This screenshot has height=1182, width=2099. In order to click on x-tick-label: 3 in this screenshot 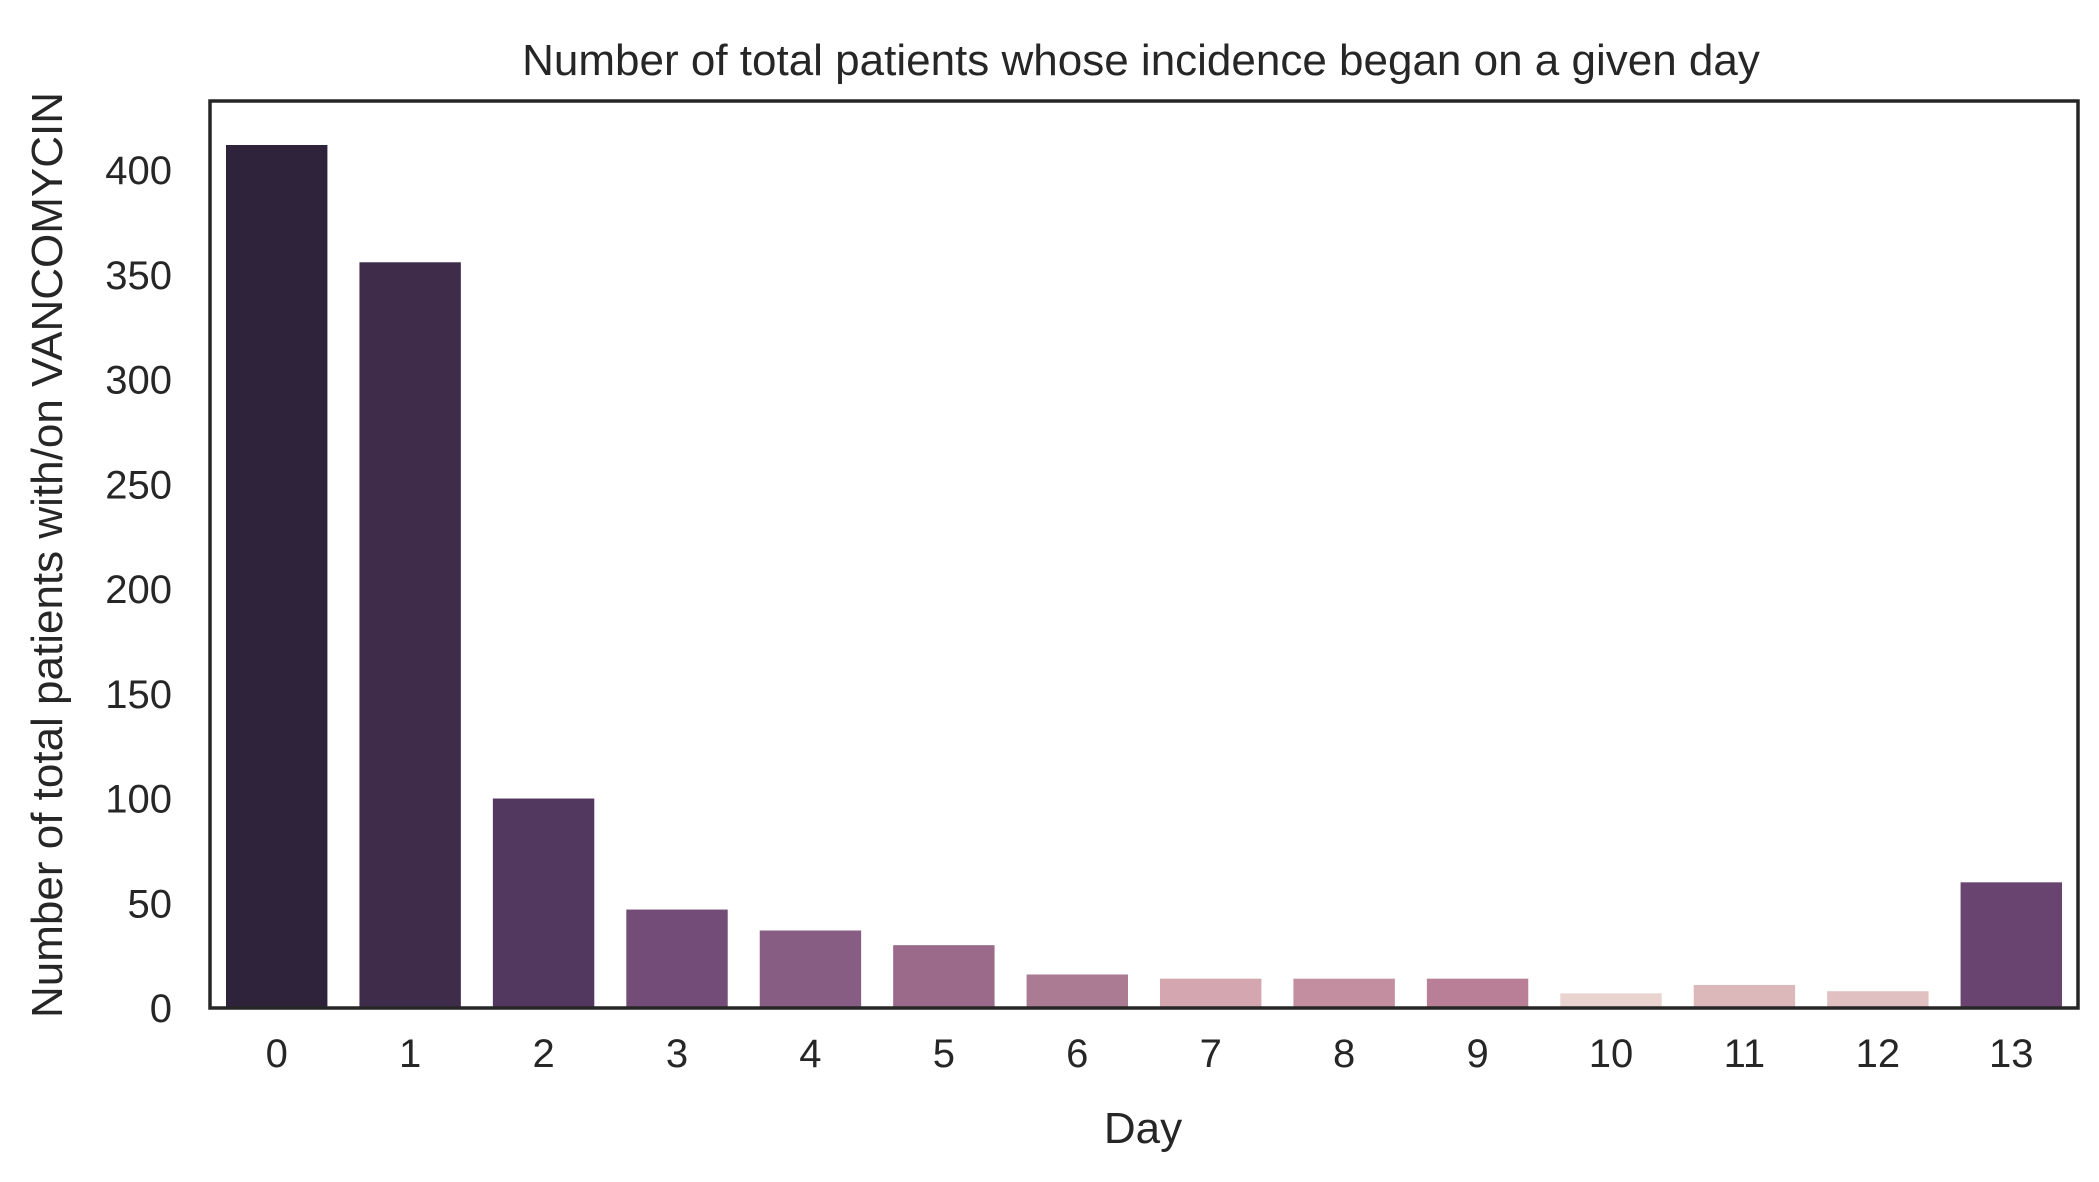, I will do `click(677, 1054)`.